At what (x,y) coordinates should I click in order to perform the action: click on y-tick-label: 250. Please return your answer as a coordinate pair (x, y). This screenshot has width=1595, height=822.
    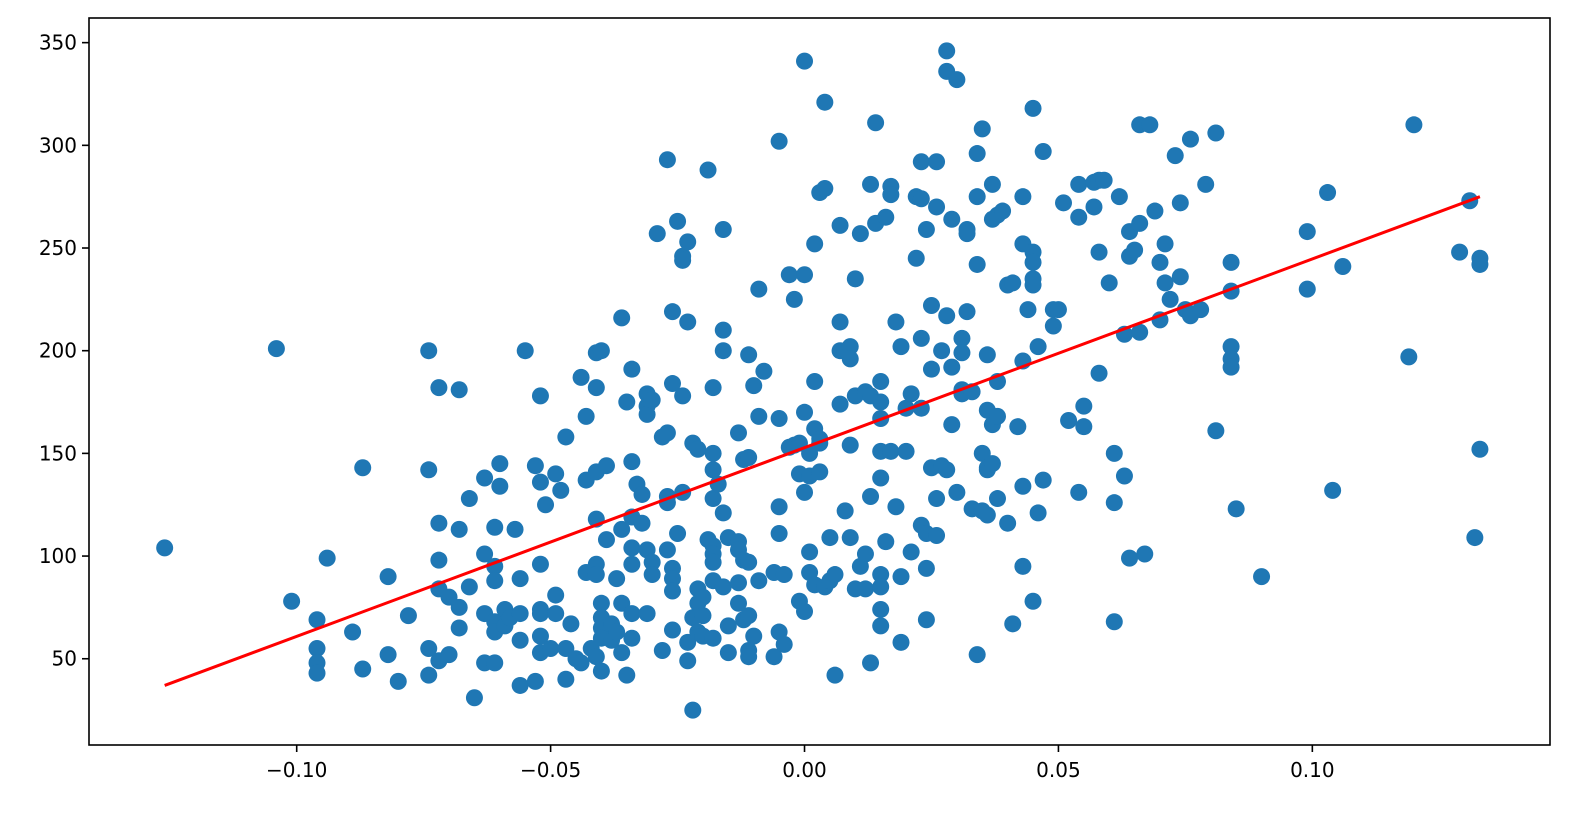
    Looking at the image, I should click on (58, 248).